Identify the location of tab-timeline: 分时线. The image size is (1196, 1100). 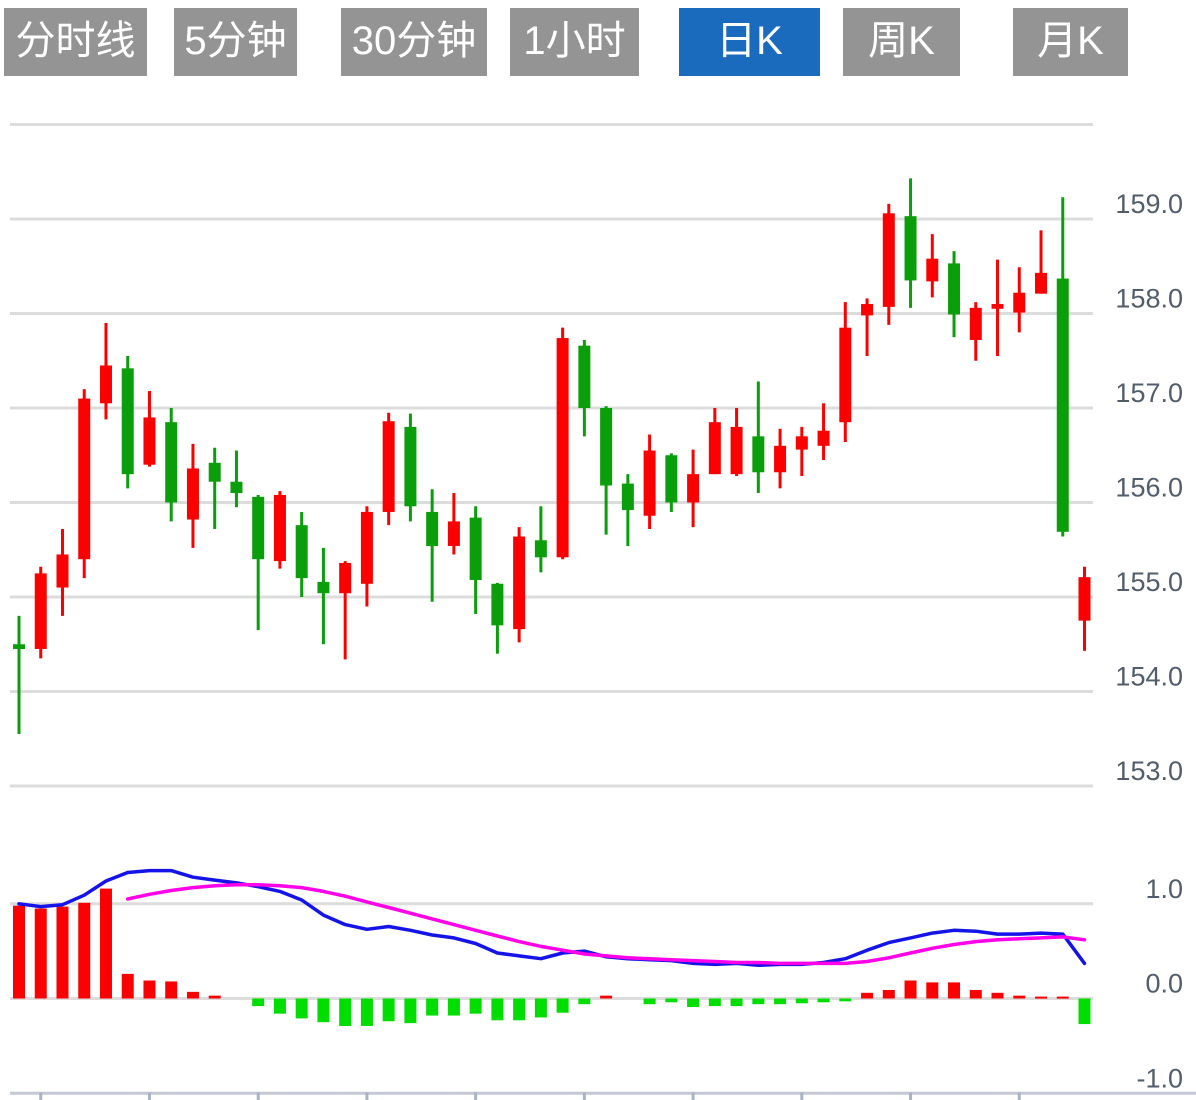
(75, 42).